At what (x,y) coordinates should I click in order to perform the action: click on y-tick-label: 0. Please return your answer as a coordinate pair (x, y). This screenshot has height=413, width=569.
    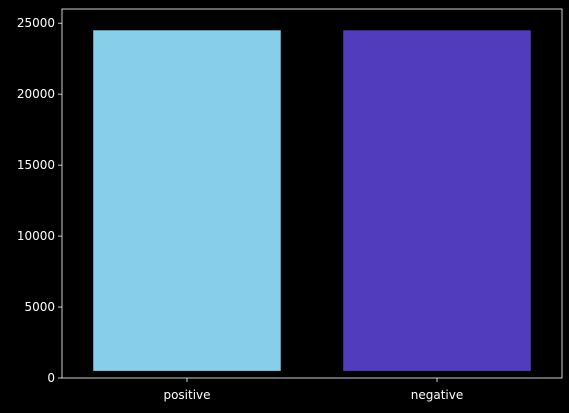
    Looking at the image, I should click on (51, 378).